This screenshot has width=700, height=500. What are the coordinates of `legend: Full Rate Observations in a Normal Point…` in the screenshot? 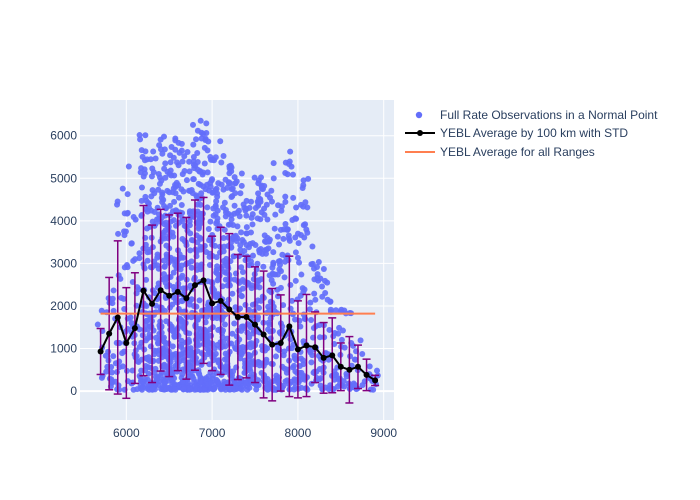 It's located at (531, 133).